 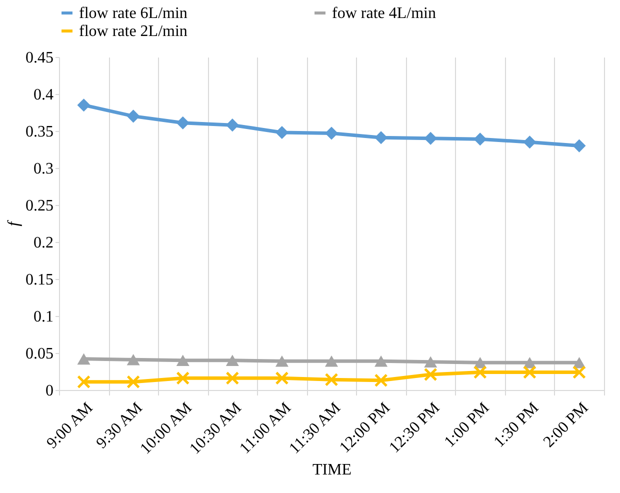 What do you see at coordinates (467, 425) in the screenshot?
I see `x-tick-label: 1:00 PM` at bounding box center [467, 425].